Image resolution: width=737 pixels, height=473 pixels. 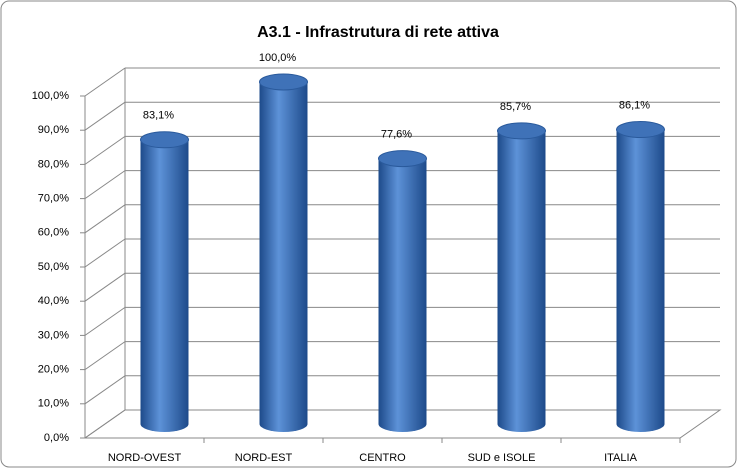 What do you see at coordinates (53, 301) in the screenshot?
I see `y-tick-label: 40,0%` at bounding box center [53, 301].